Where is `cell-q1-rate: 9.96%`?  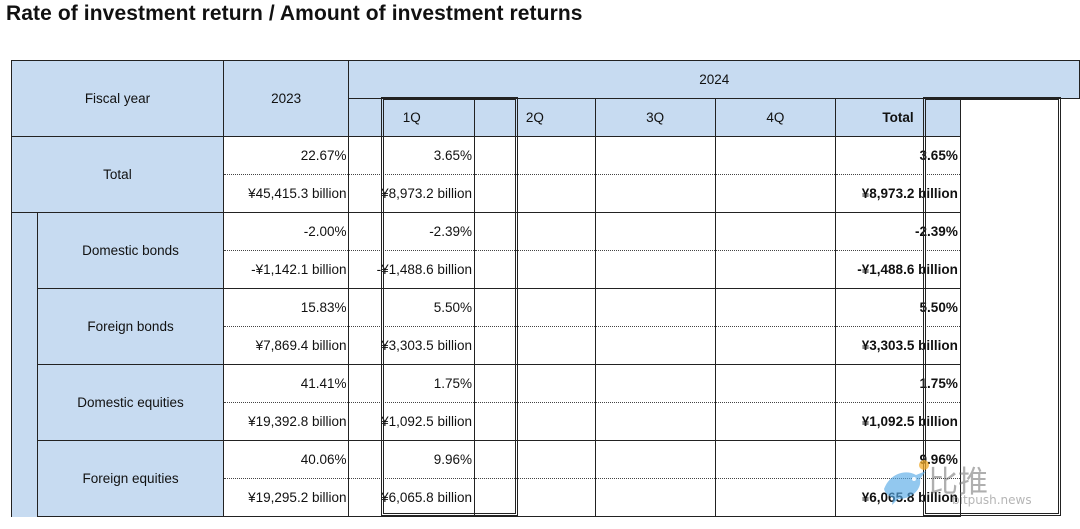
cell-q1-rate: 9.96% is located at coordinates (411, 459).